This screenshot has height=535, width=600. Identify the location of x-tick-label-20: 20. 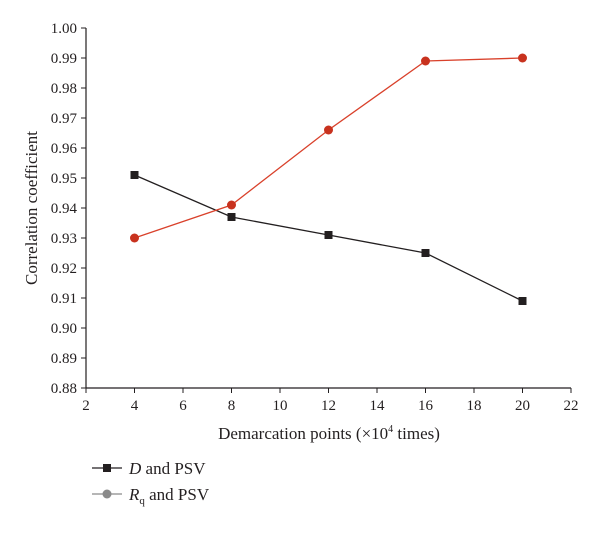
(522, 406).